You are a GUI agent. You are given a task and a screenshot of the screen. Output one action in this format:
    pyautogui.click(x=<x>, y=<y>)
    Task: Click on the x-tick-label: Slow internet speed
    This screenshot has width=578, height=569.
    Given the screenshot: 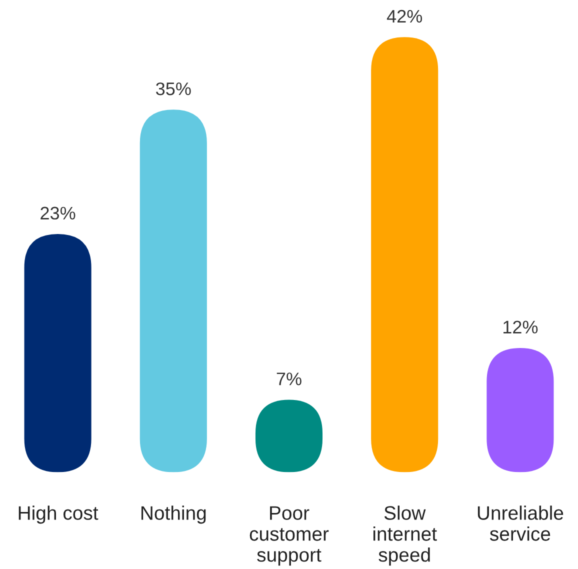 What is the action you would take?
    pyautogui.click(x=405, y=536)
    